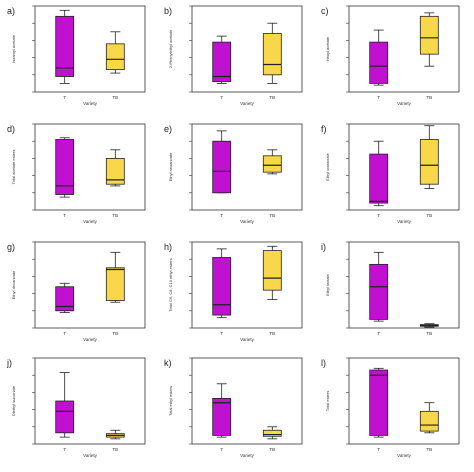  I want to click on y-axis-title: Ethyl decanoate, so click(13, 284).